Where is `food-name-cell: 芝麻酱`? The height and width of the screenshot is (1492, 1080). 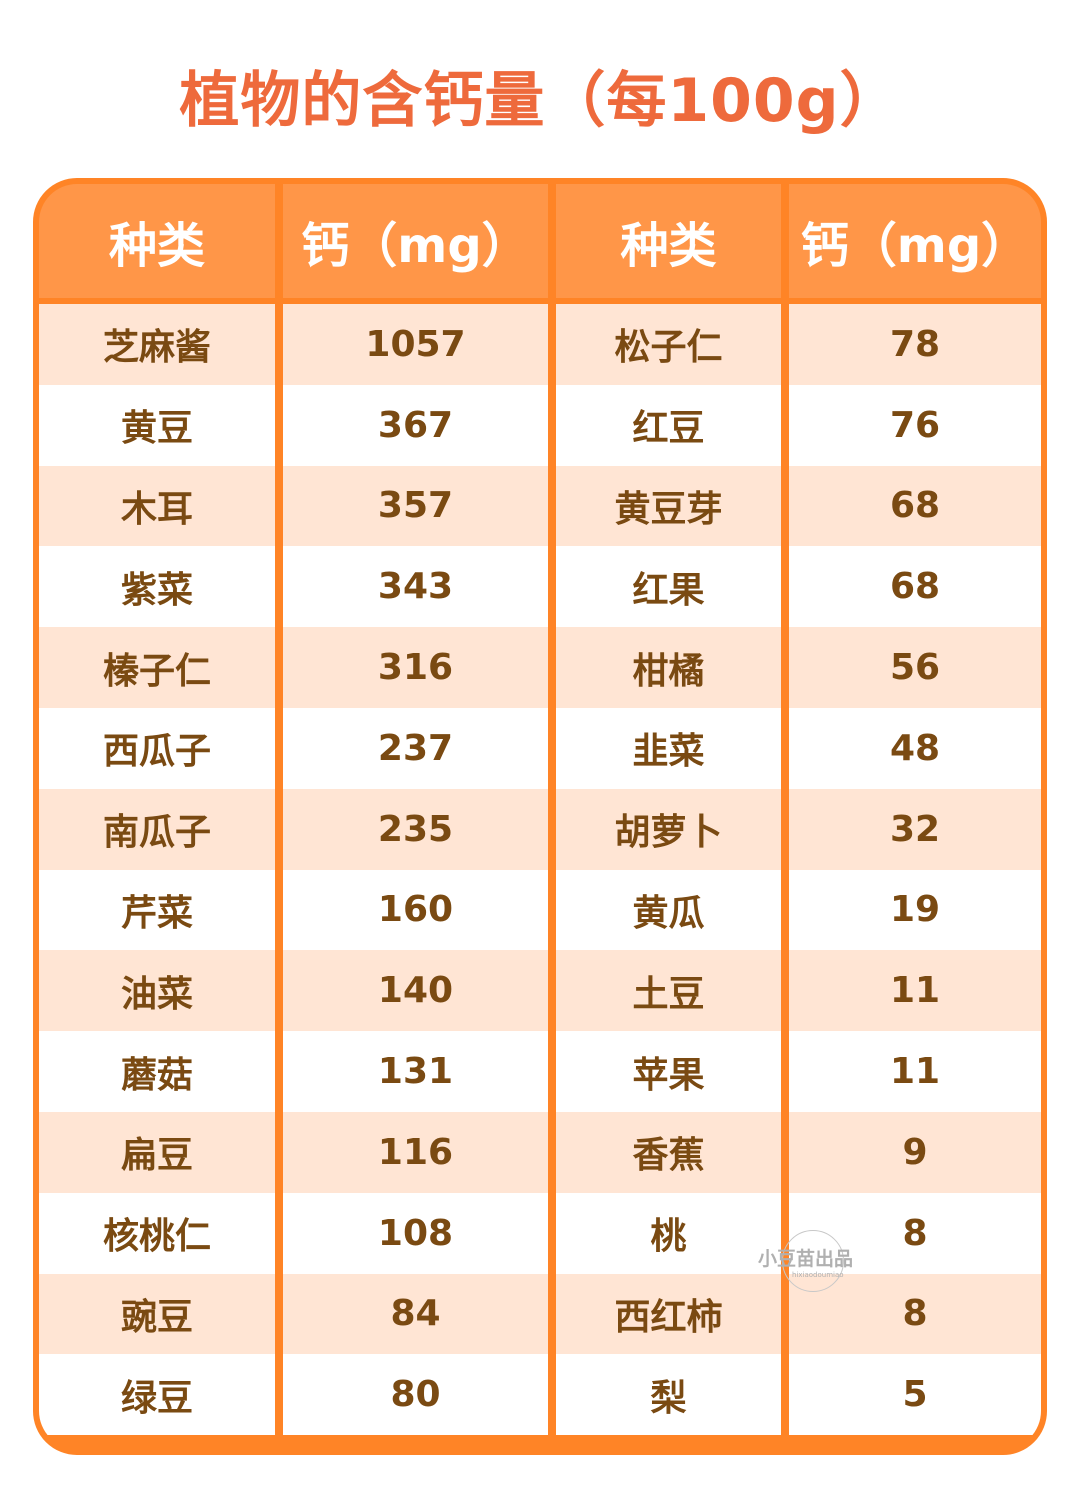
food-name-cell: 芝麻酱 is located at coordinates (157, 344).